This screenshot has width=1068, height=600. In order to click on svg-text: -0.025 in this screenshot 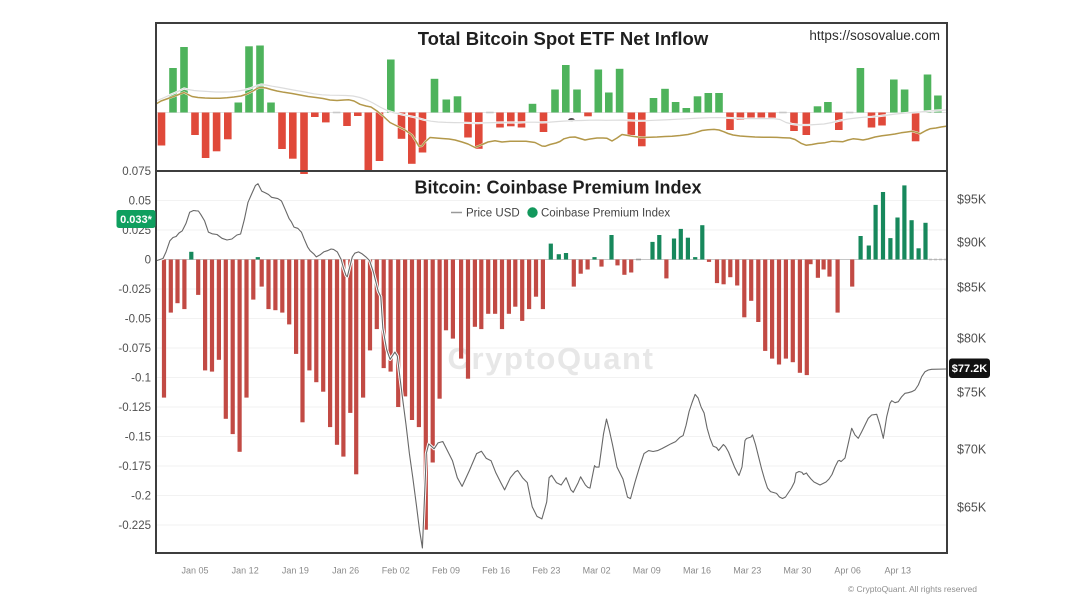, I will do `click(134, 290)`.